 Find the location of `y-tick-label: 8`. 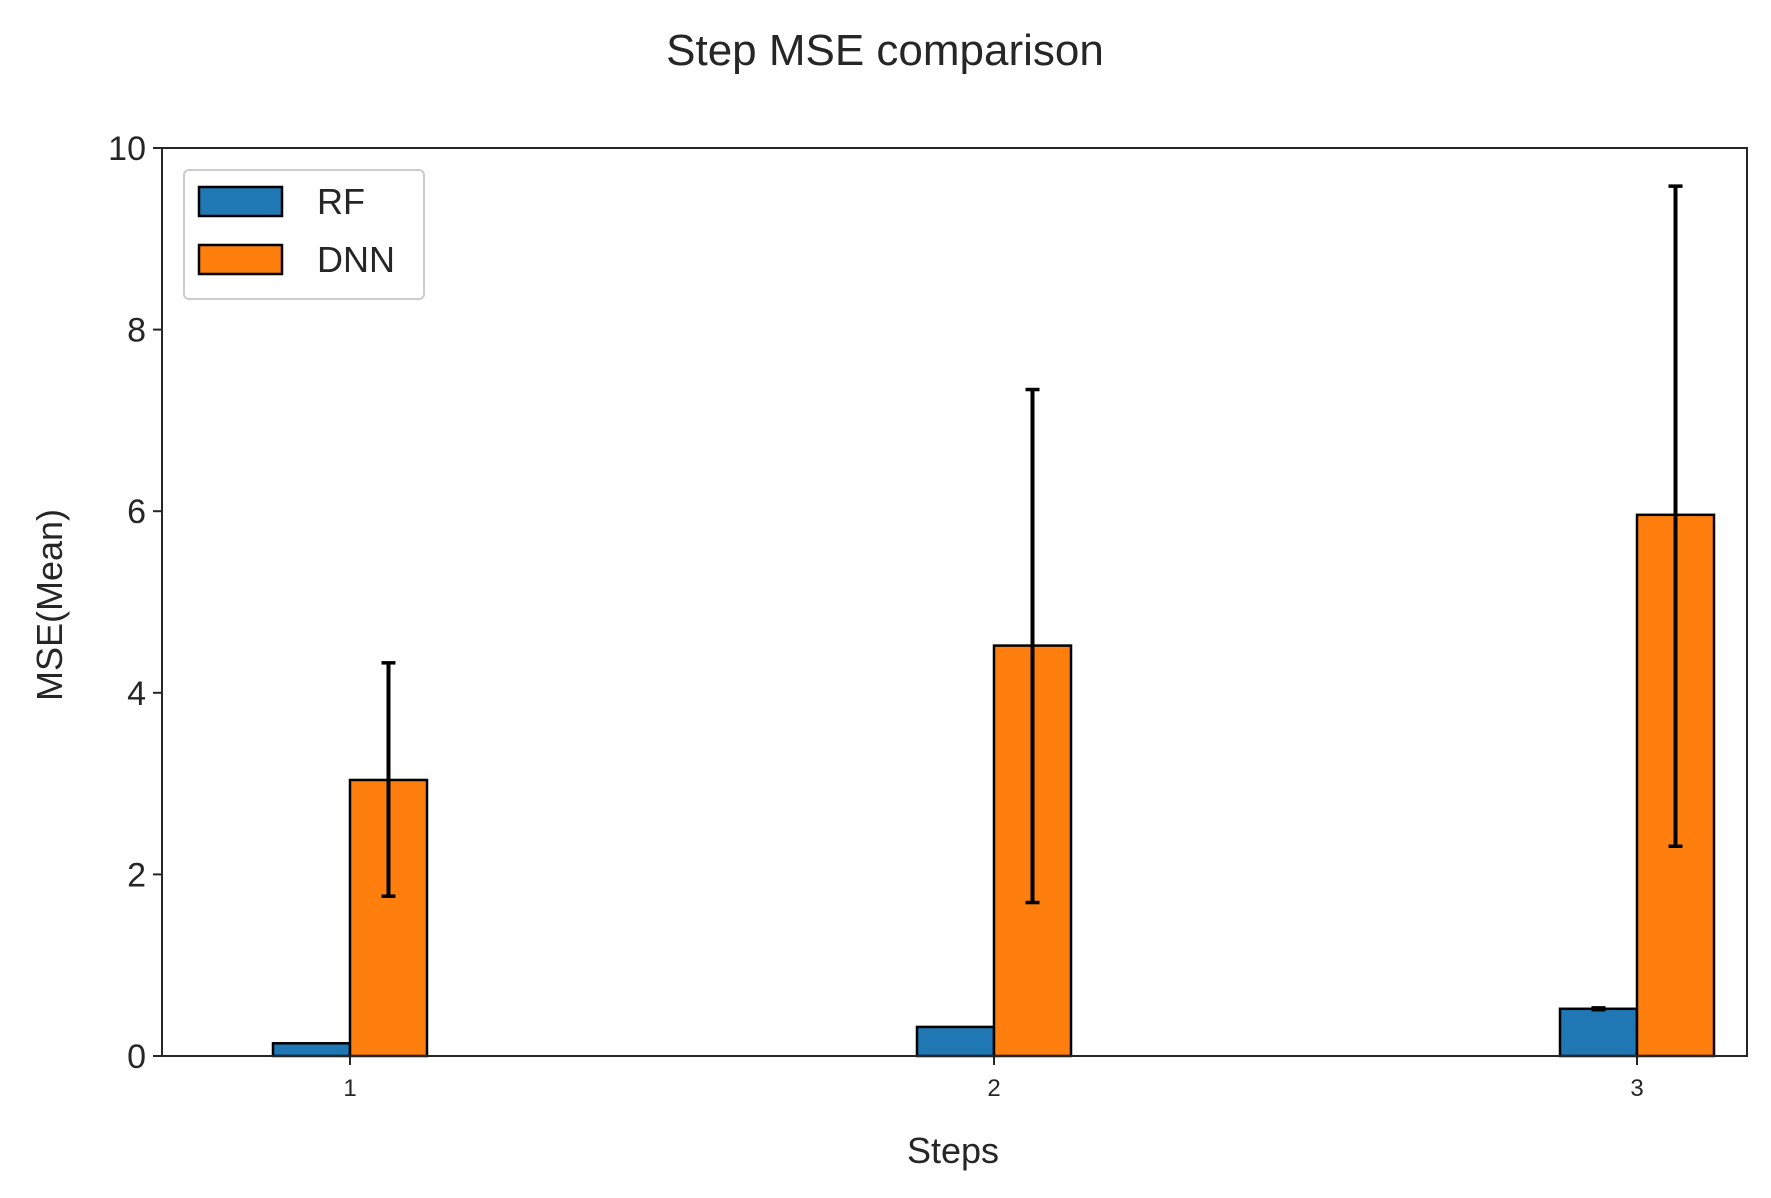

y-tick-label: 8 is located at coordinates (136, 331).